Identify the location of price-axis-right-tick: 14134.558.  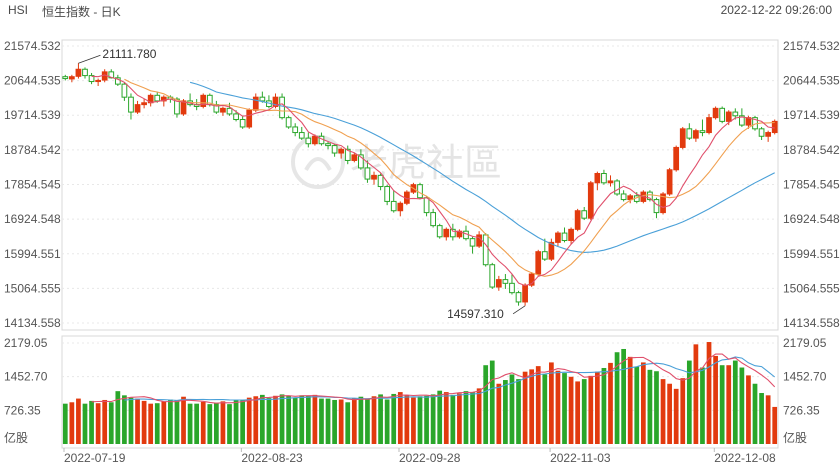
(811, 323).